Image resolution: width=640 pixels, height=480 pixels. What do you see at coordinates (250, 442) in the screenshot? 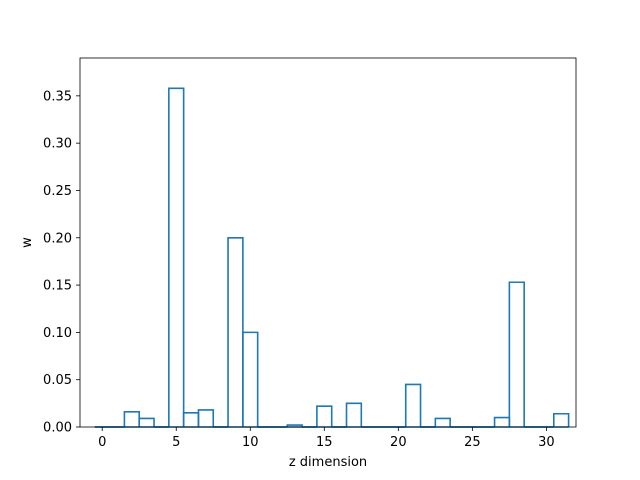
I see `x-tick-label: 10` at bounding box center [250, 442].